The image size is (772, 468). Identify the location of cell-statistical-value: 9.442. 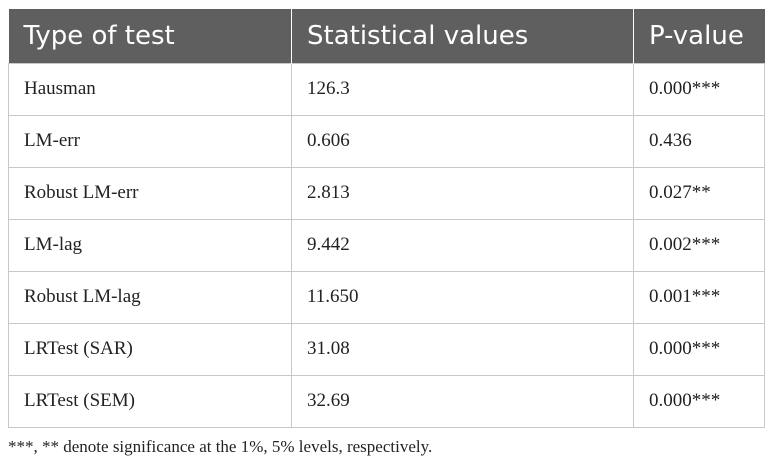
(462, 245).